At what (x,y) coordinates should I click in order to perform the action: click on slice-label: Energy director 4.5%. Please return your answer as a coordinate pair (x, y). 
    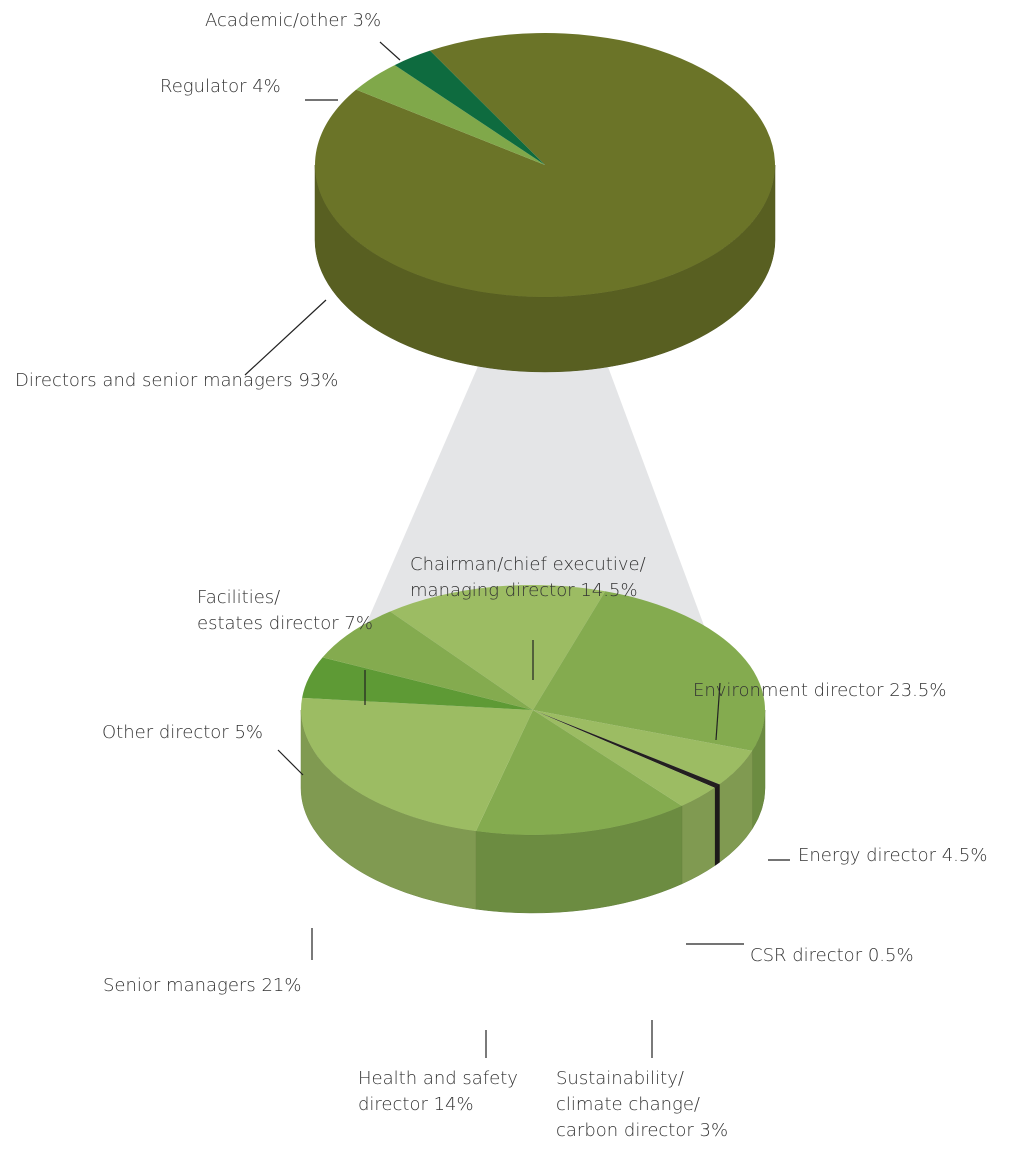
    Looking at the image, I should click on (892, 856).